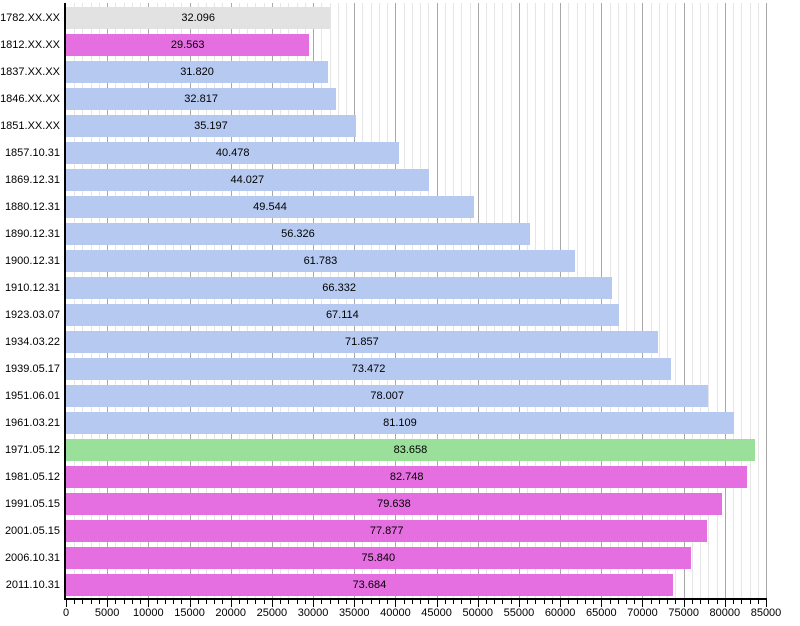 The height and width of the screenshot is (626, 800). Describe the element at coordinates (416, 44) in the screenshot. I see `bar-track: 29.563` at that location.